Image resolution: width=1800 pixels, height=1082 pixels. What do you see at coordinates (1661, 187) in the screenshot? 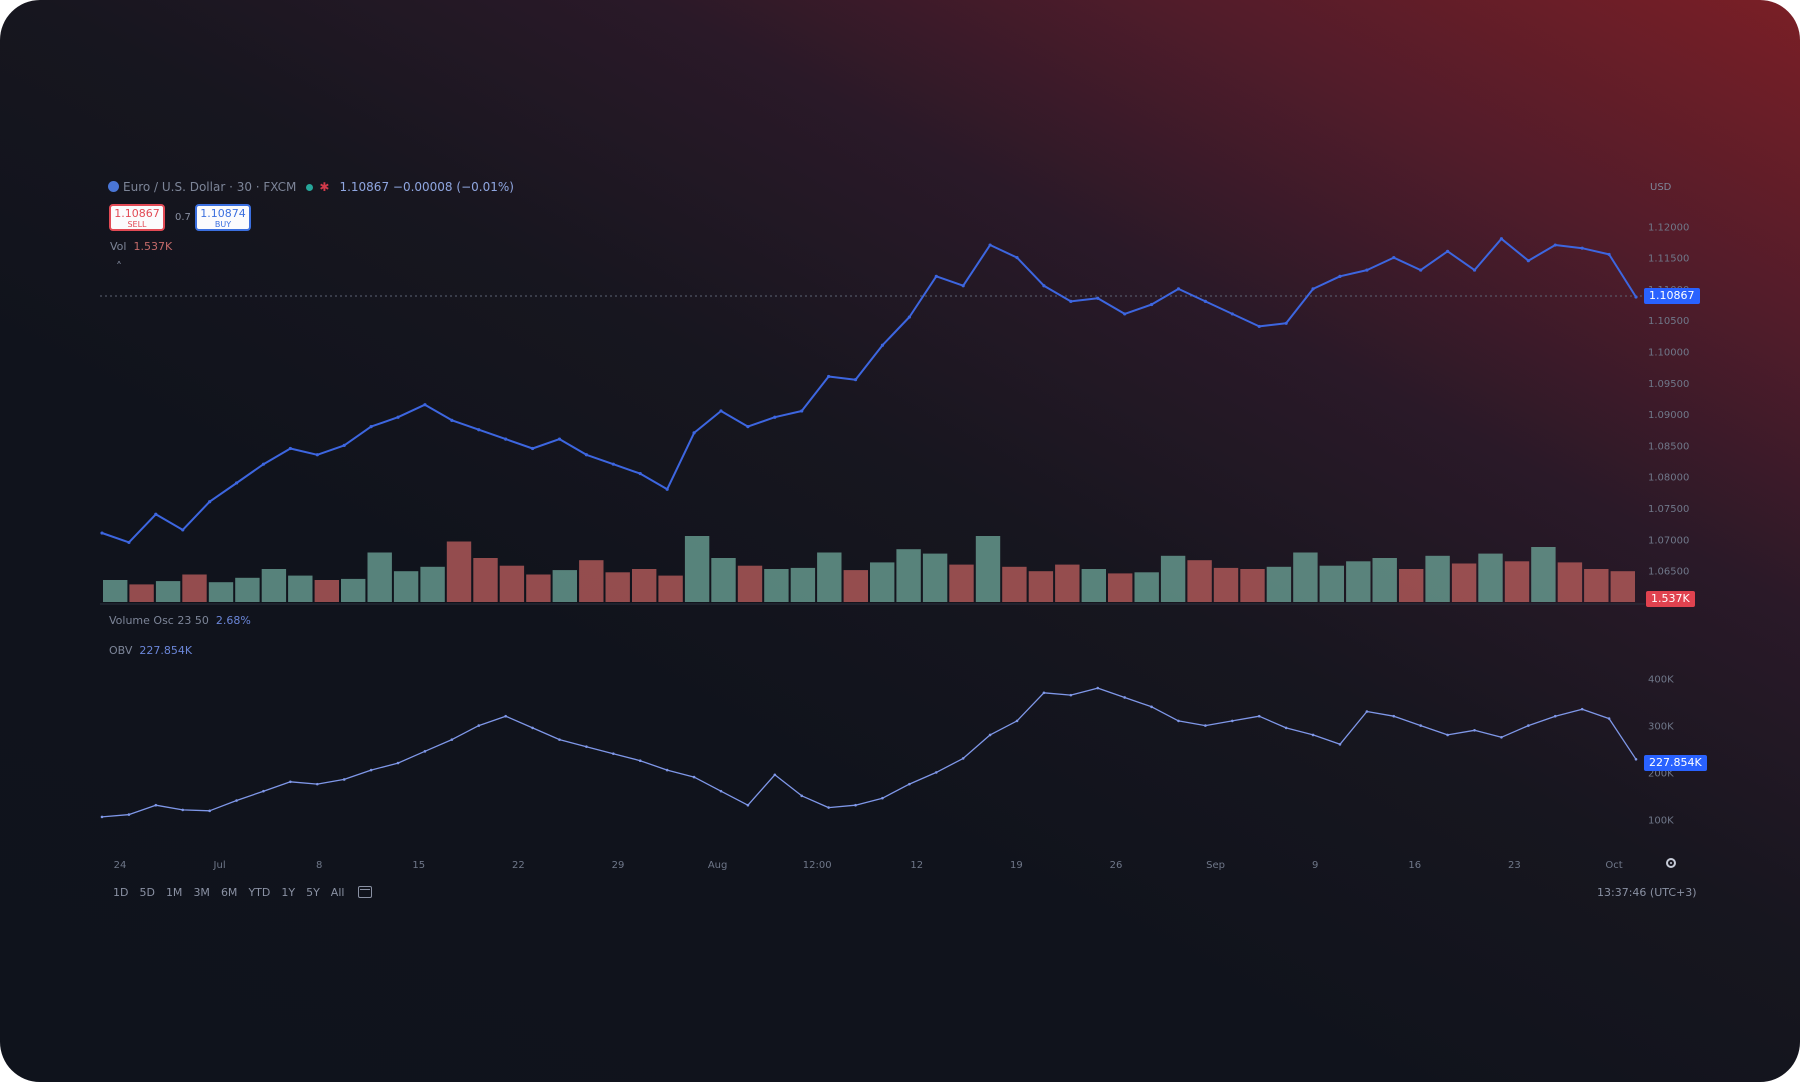
I see `currency-selector: USD` at bounding box center [1661, 187].